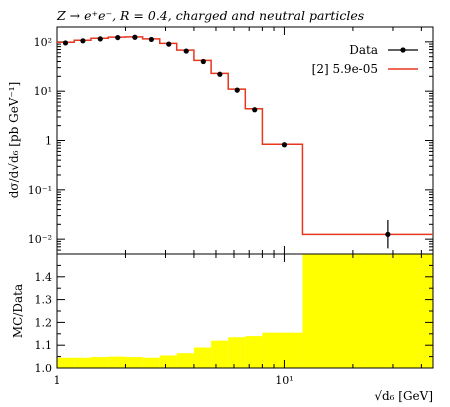 The width and height of the screenshot is (450, 407). What do you see at coordinates (403, 396) in the screenshot?
I see `x-axis-label: √d₆ [GeV]` at bounding box center [403, 396].